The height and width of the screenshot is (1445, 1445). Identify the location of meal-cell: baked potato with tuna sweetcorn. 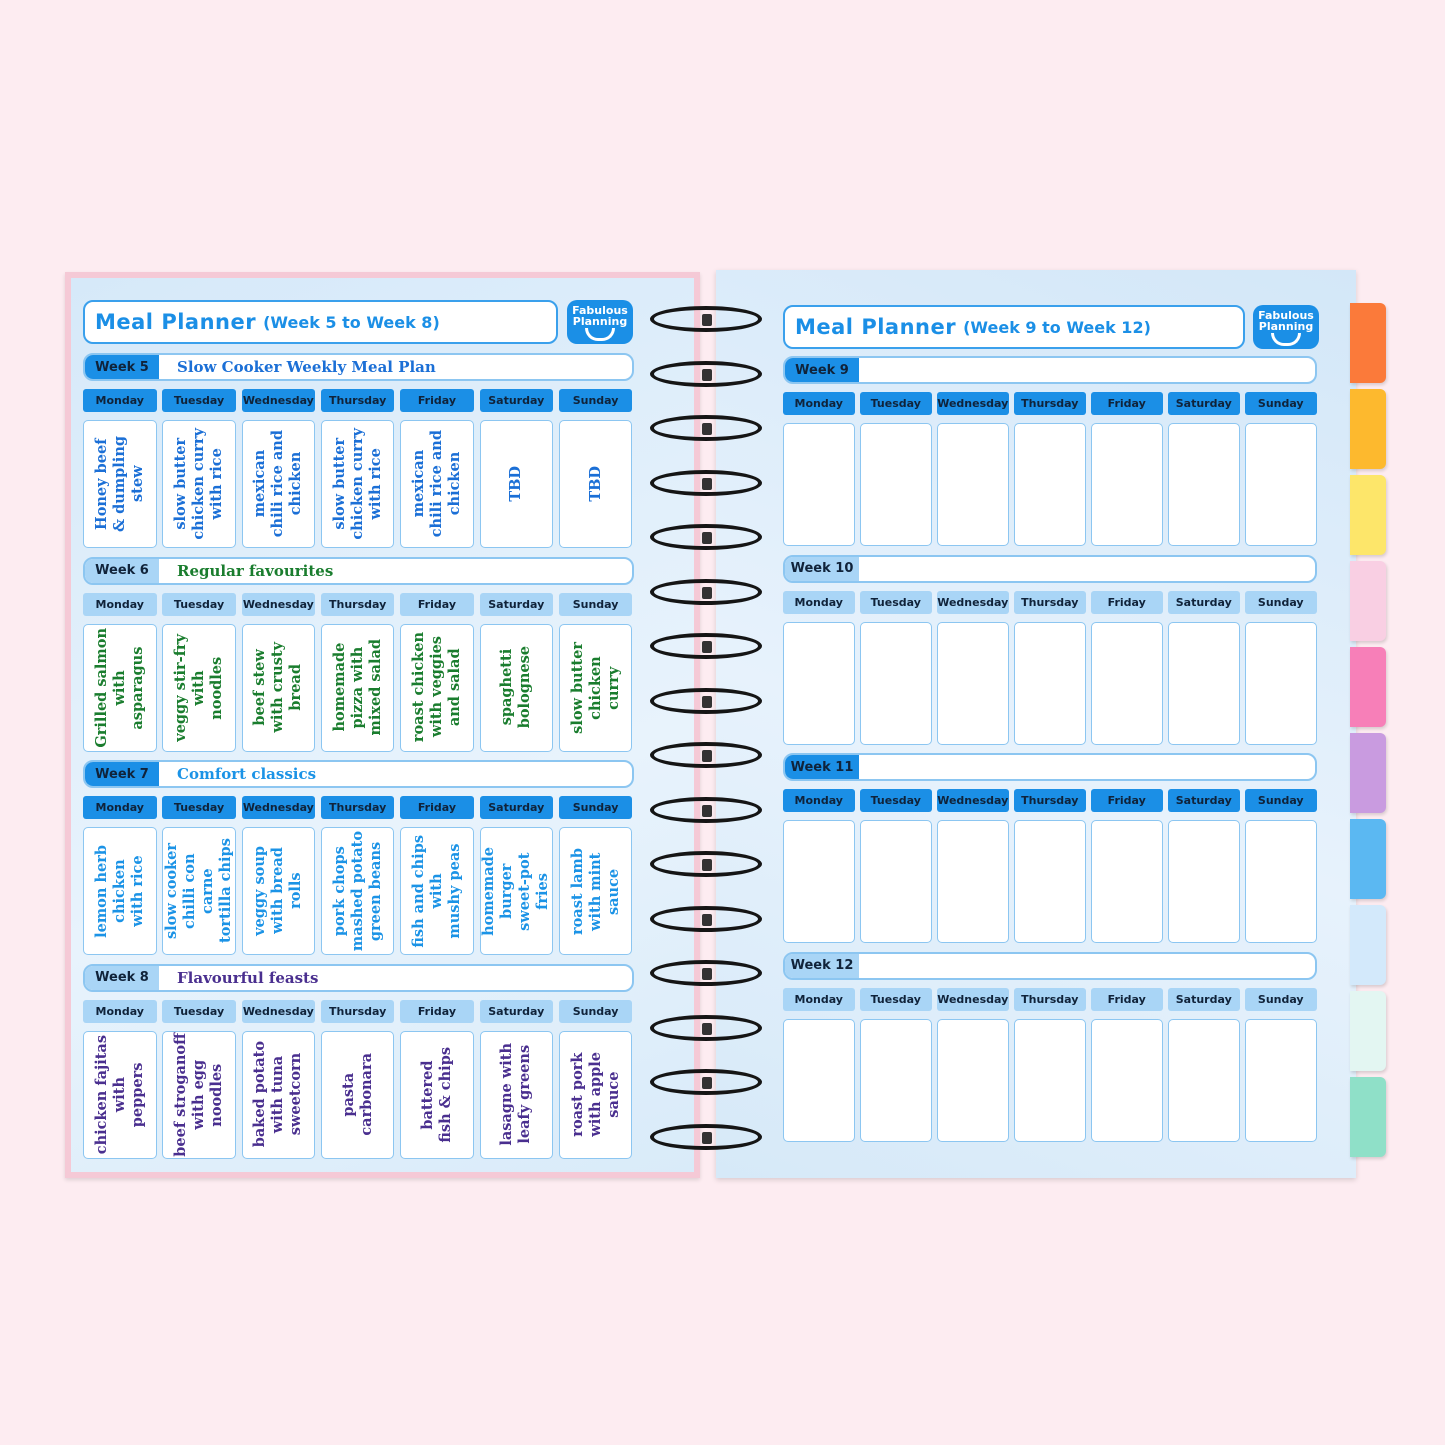
(278, 1094).